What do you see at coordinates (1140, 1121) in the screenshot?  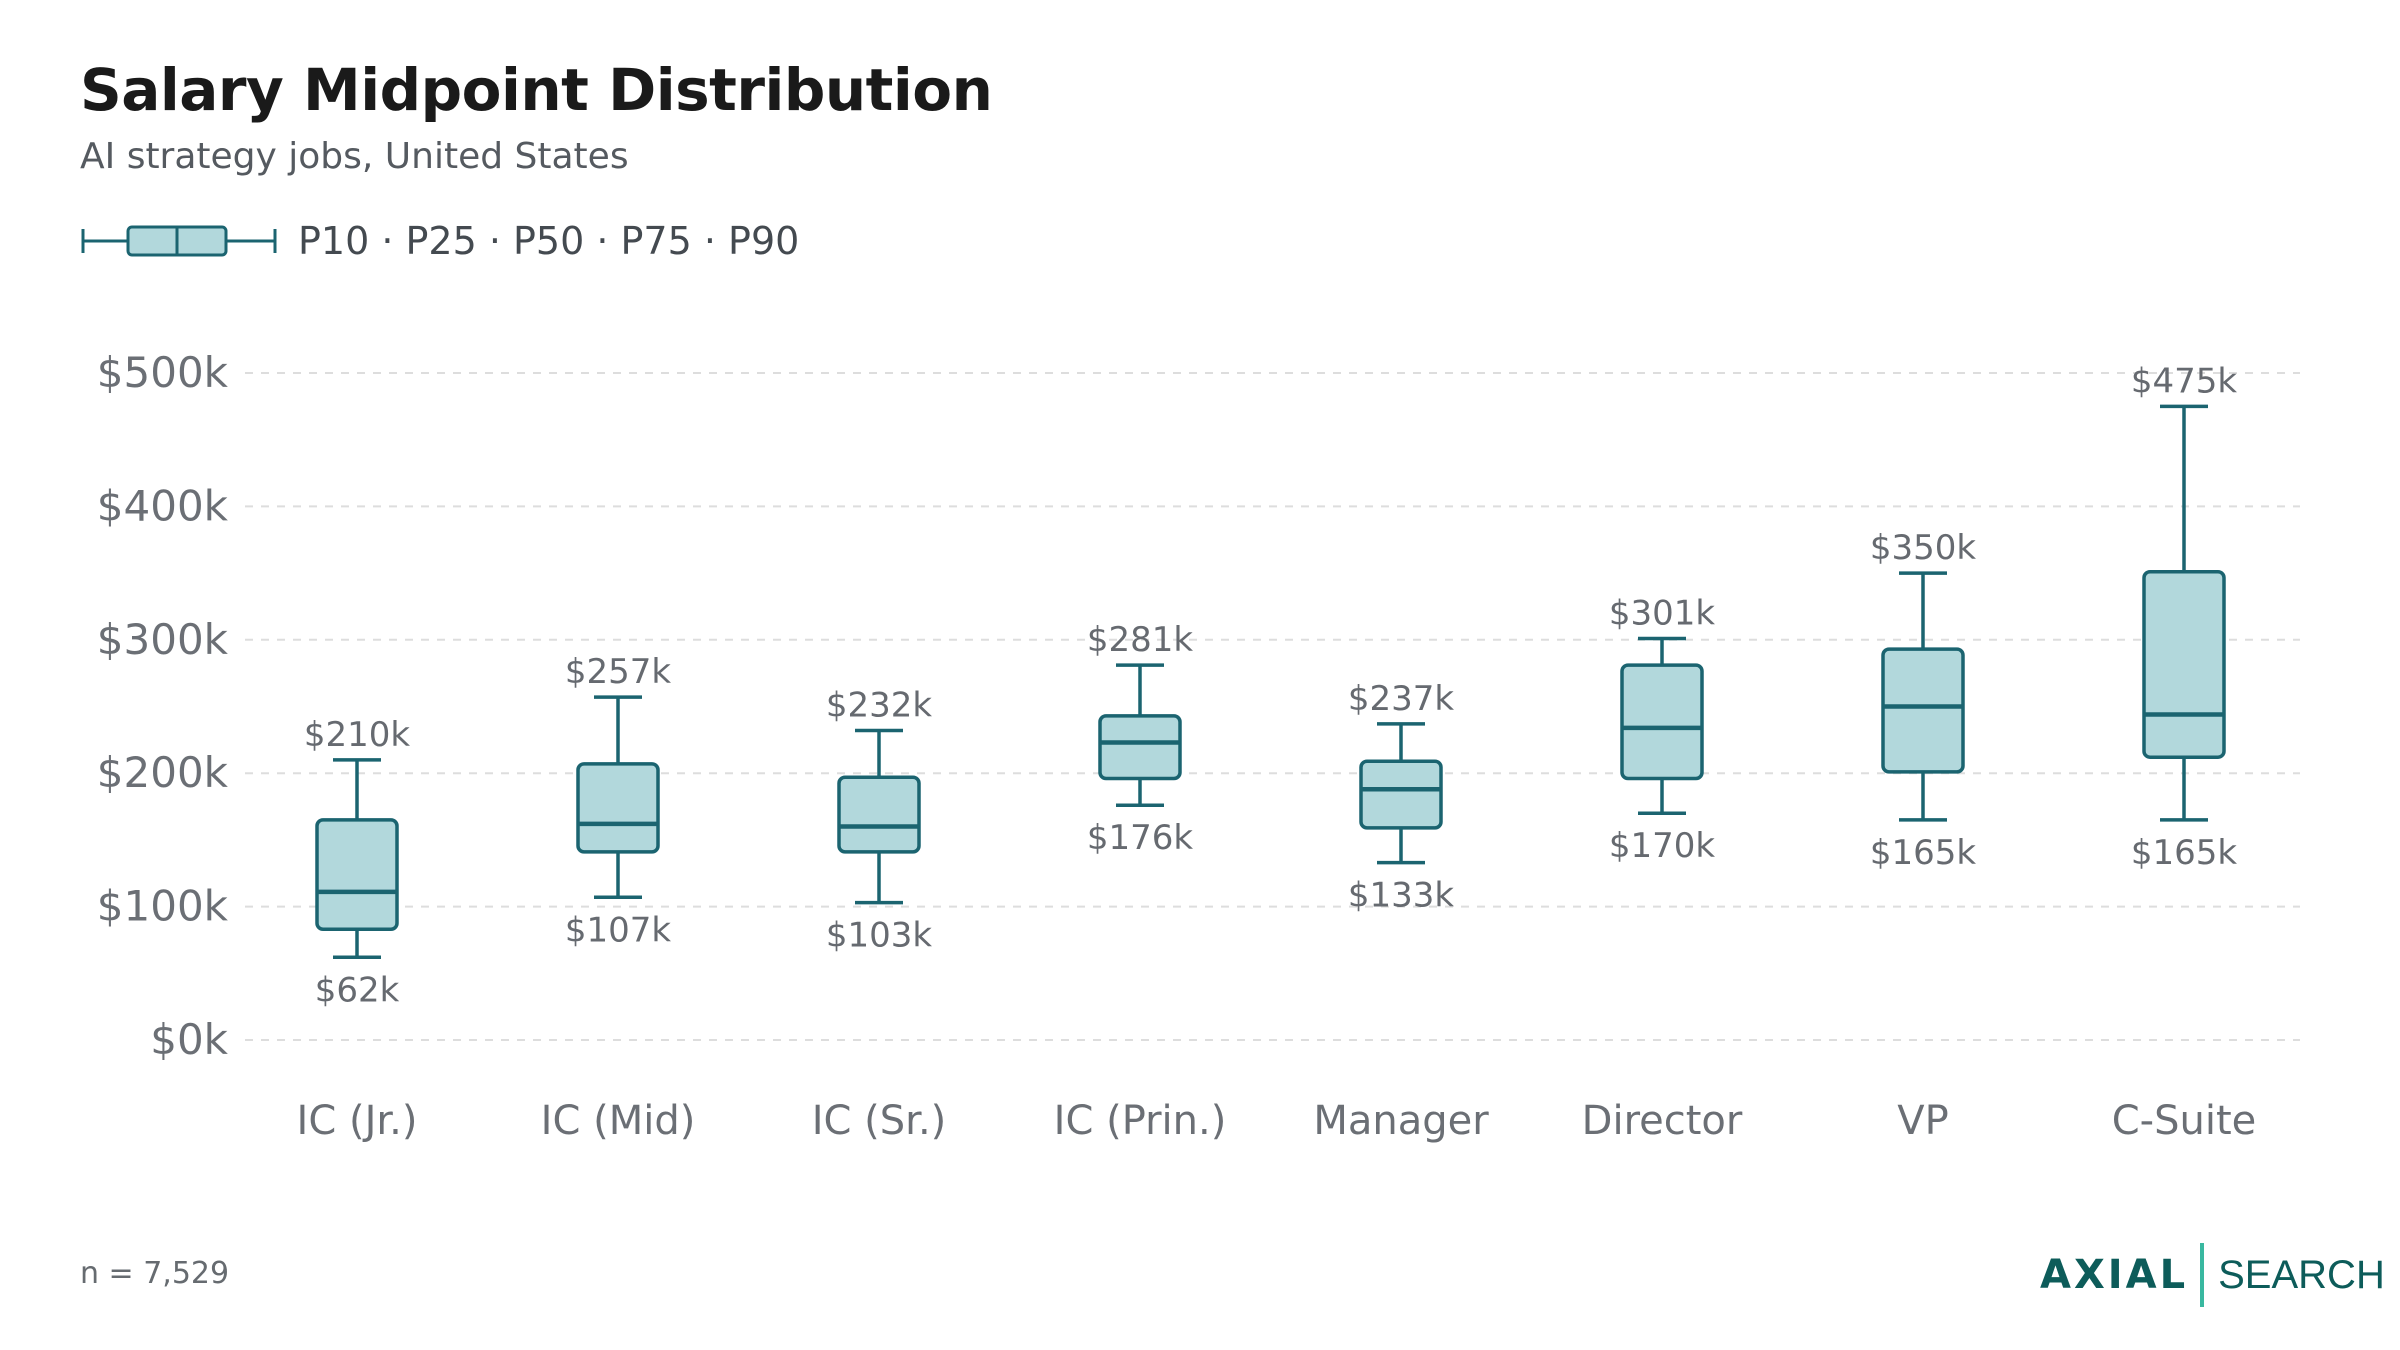 I see `x-tick-label: IC (Prin.)` at bounding box center [1140, 1121].